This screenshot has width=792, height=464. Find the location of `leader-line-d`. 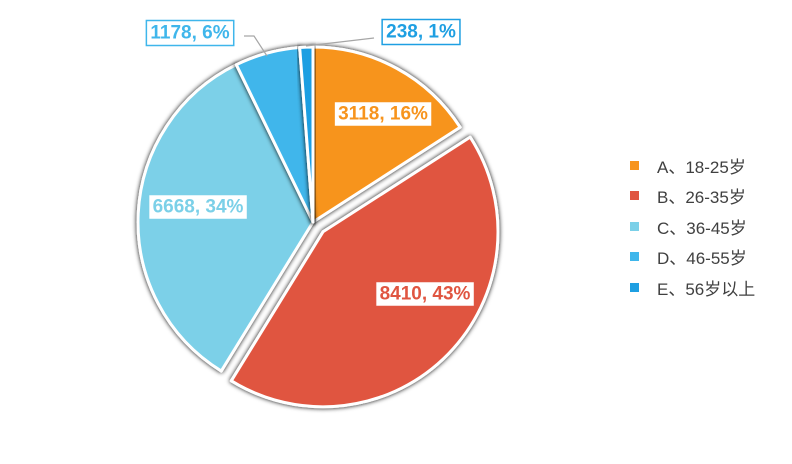

leader-line-d is located at coordinates (256, 46).